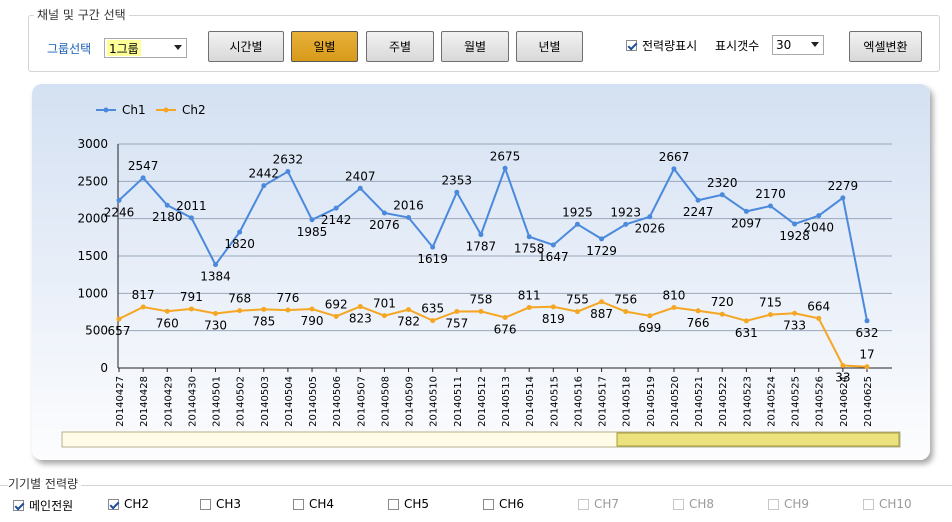 Image resolution: width=952 pixels, height=522 pixels. I want to click on device-checkbox-label: CH8, so click(702, 504).